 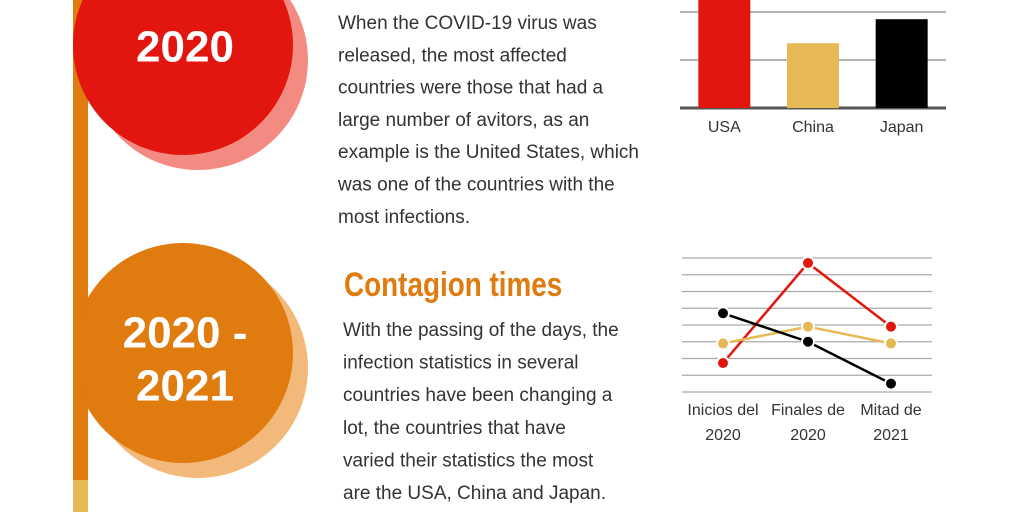 I want to click on paragraph-line: example is the United States, which, so click(x=488, y=152).